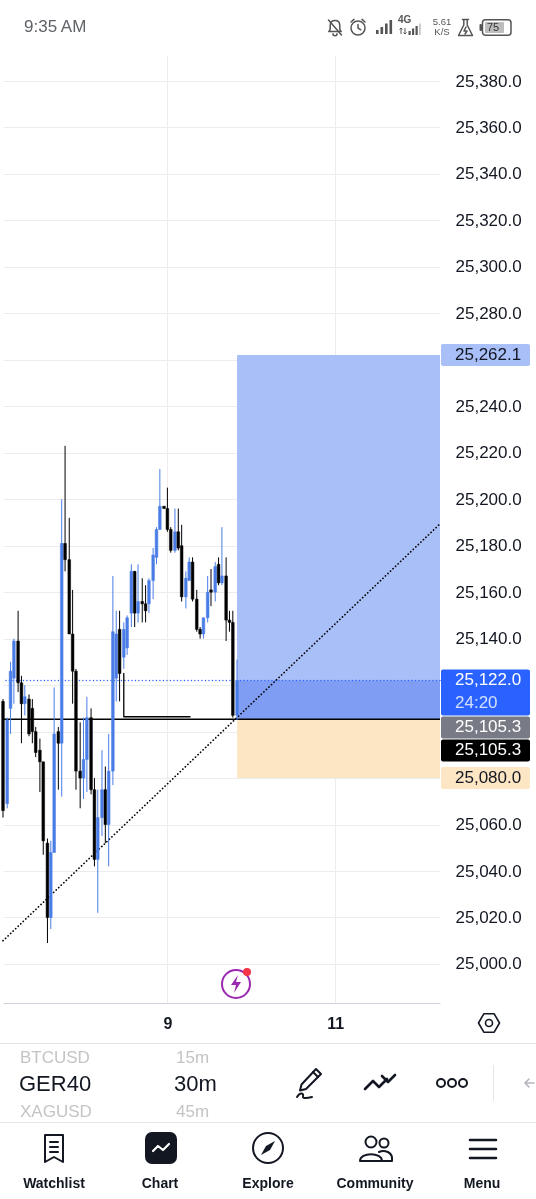  Describe the element at coordinates (488, 871) in the screenshot. I see `y-tick-label: 25,040.0` at that location.